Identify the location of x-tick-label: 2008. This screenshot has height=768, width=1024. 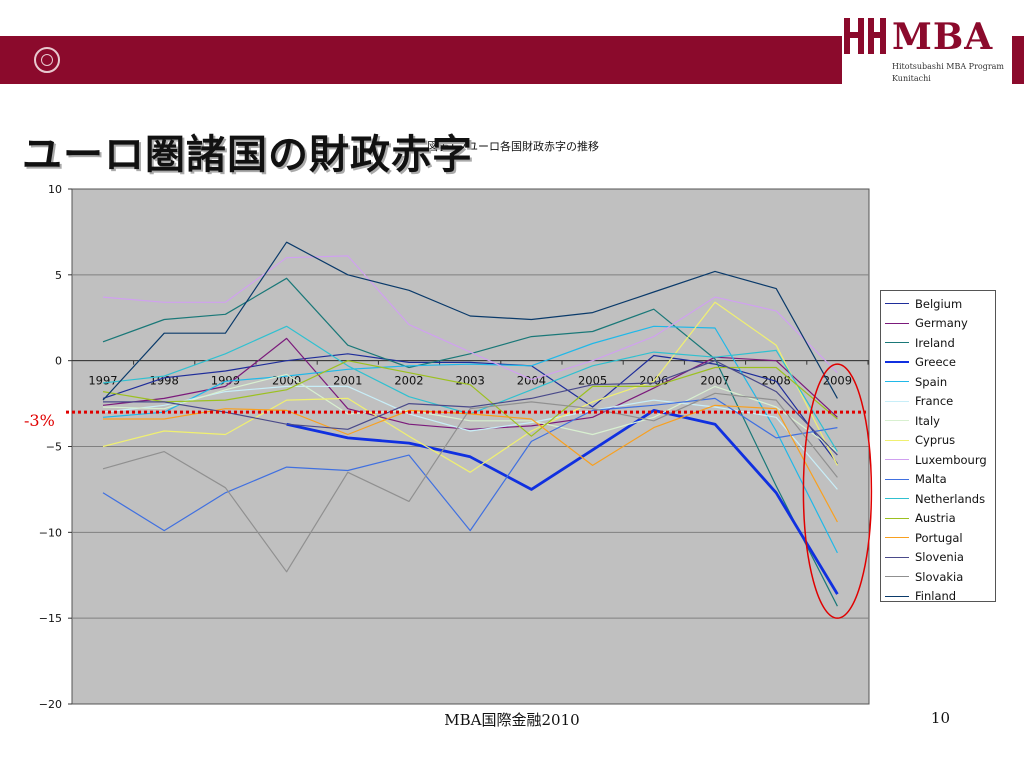
(776, 381).